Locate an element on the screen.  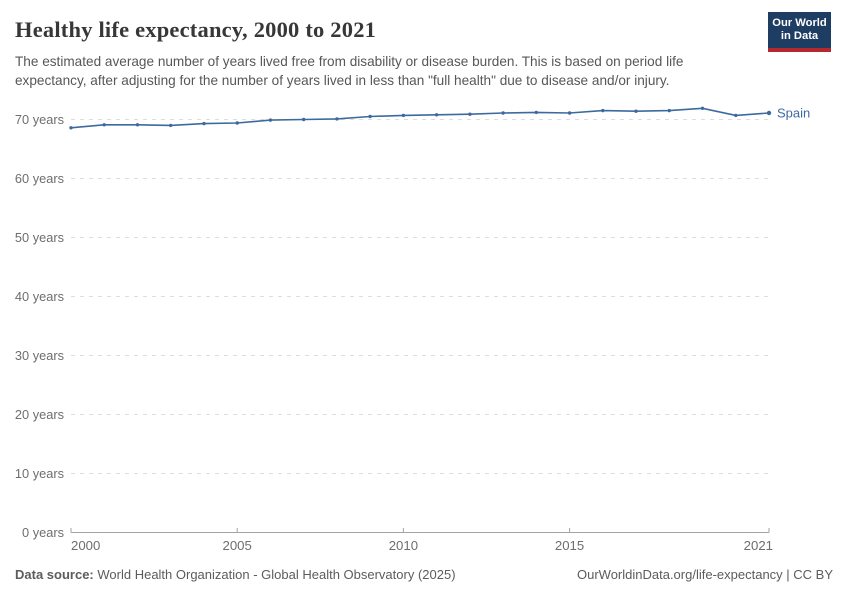
y-axis-tick-label: 10 years is located at coordinates (39, 473).